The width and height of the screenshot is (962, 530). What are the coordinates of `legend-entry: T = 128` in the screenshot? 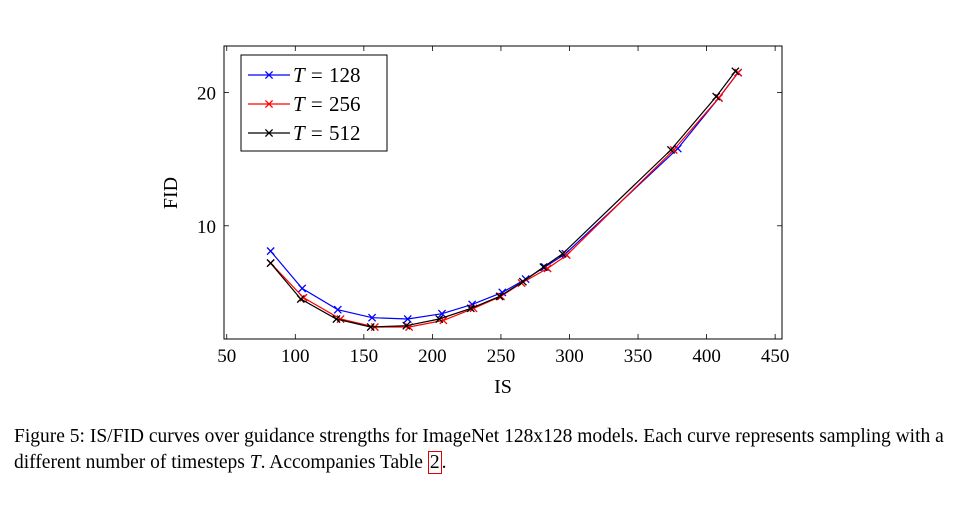 It's located at (304, 75).